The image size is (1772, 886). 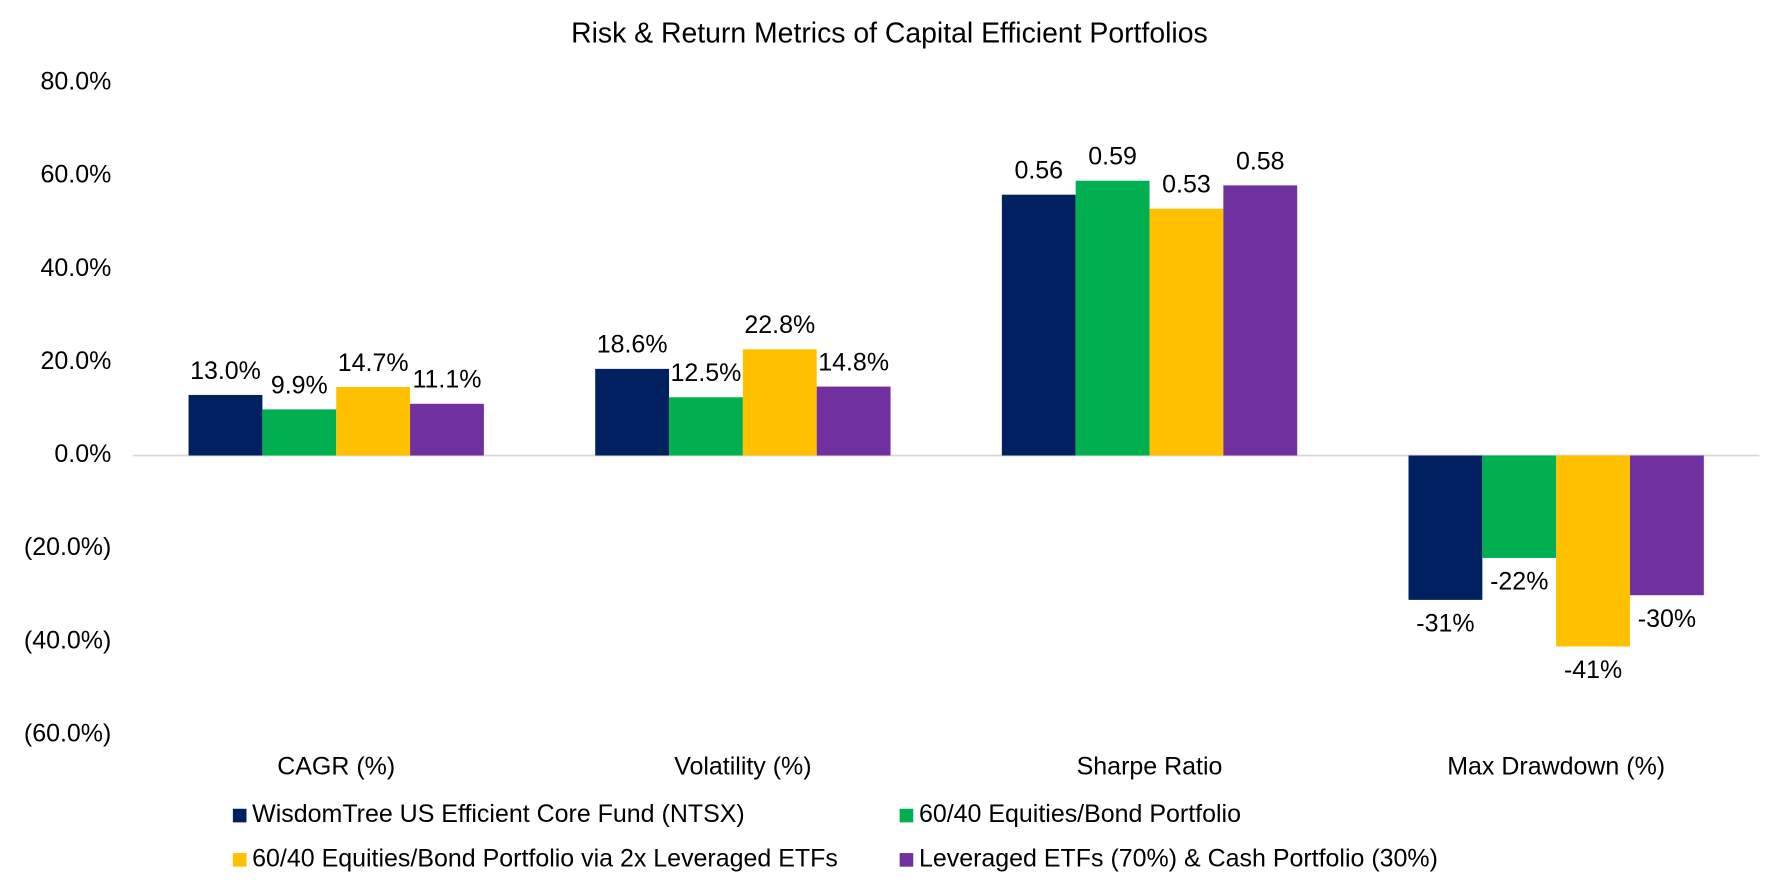 What do you see at coordinates (853, 362) in the screenshot?
I see `data-label: 14.8%` at bounding box center [853, 362].